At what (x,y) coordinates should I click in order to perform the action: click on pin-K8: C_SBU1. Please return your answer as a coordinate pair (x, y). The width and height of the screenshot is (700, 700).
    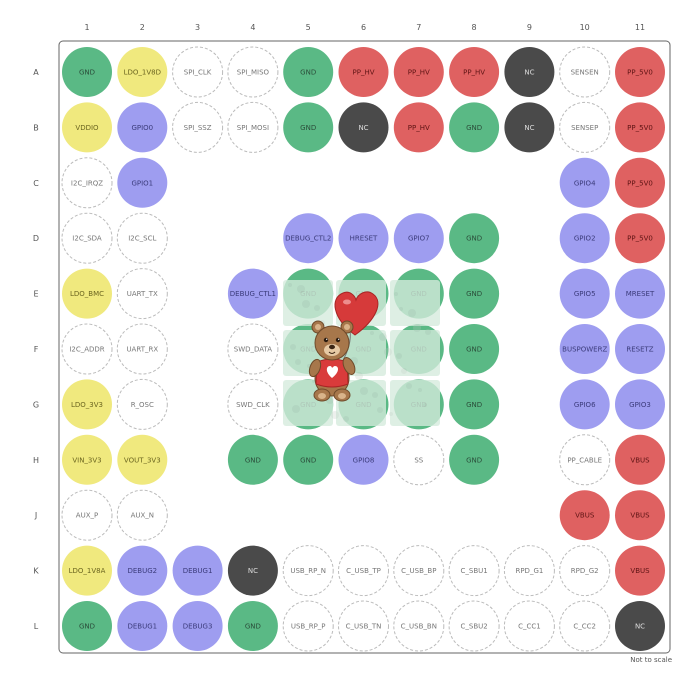
    Looking at the image, I should click on (474, 571).